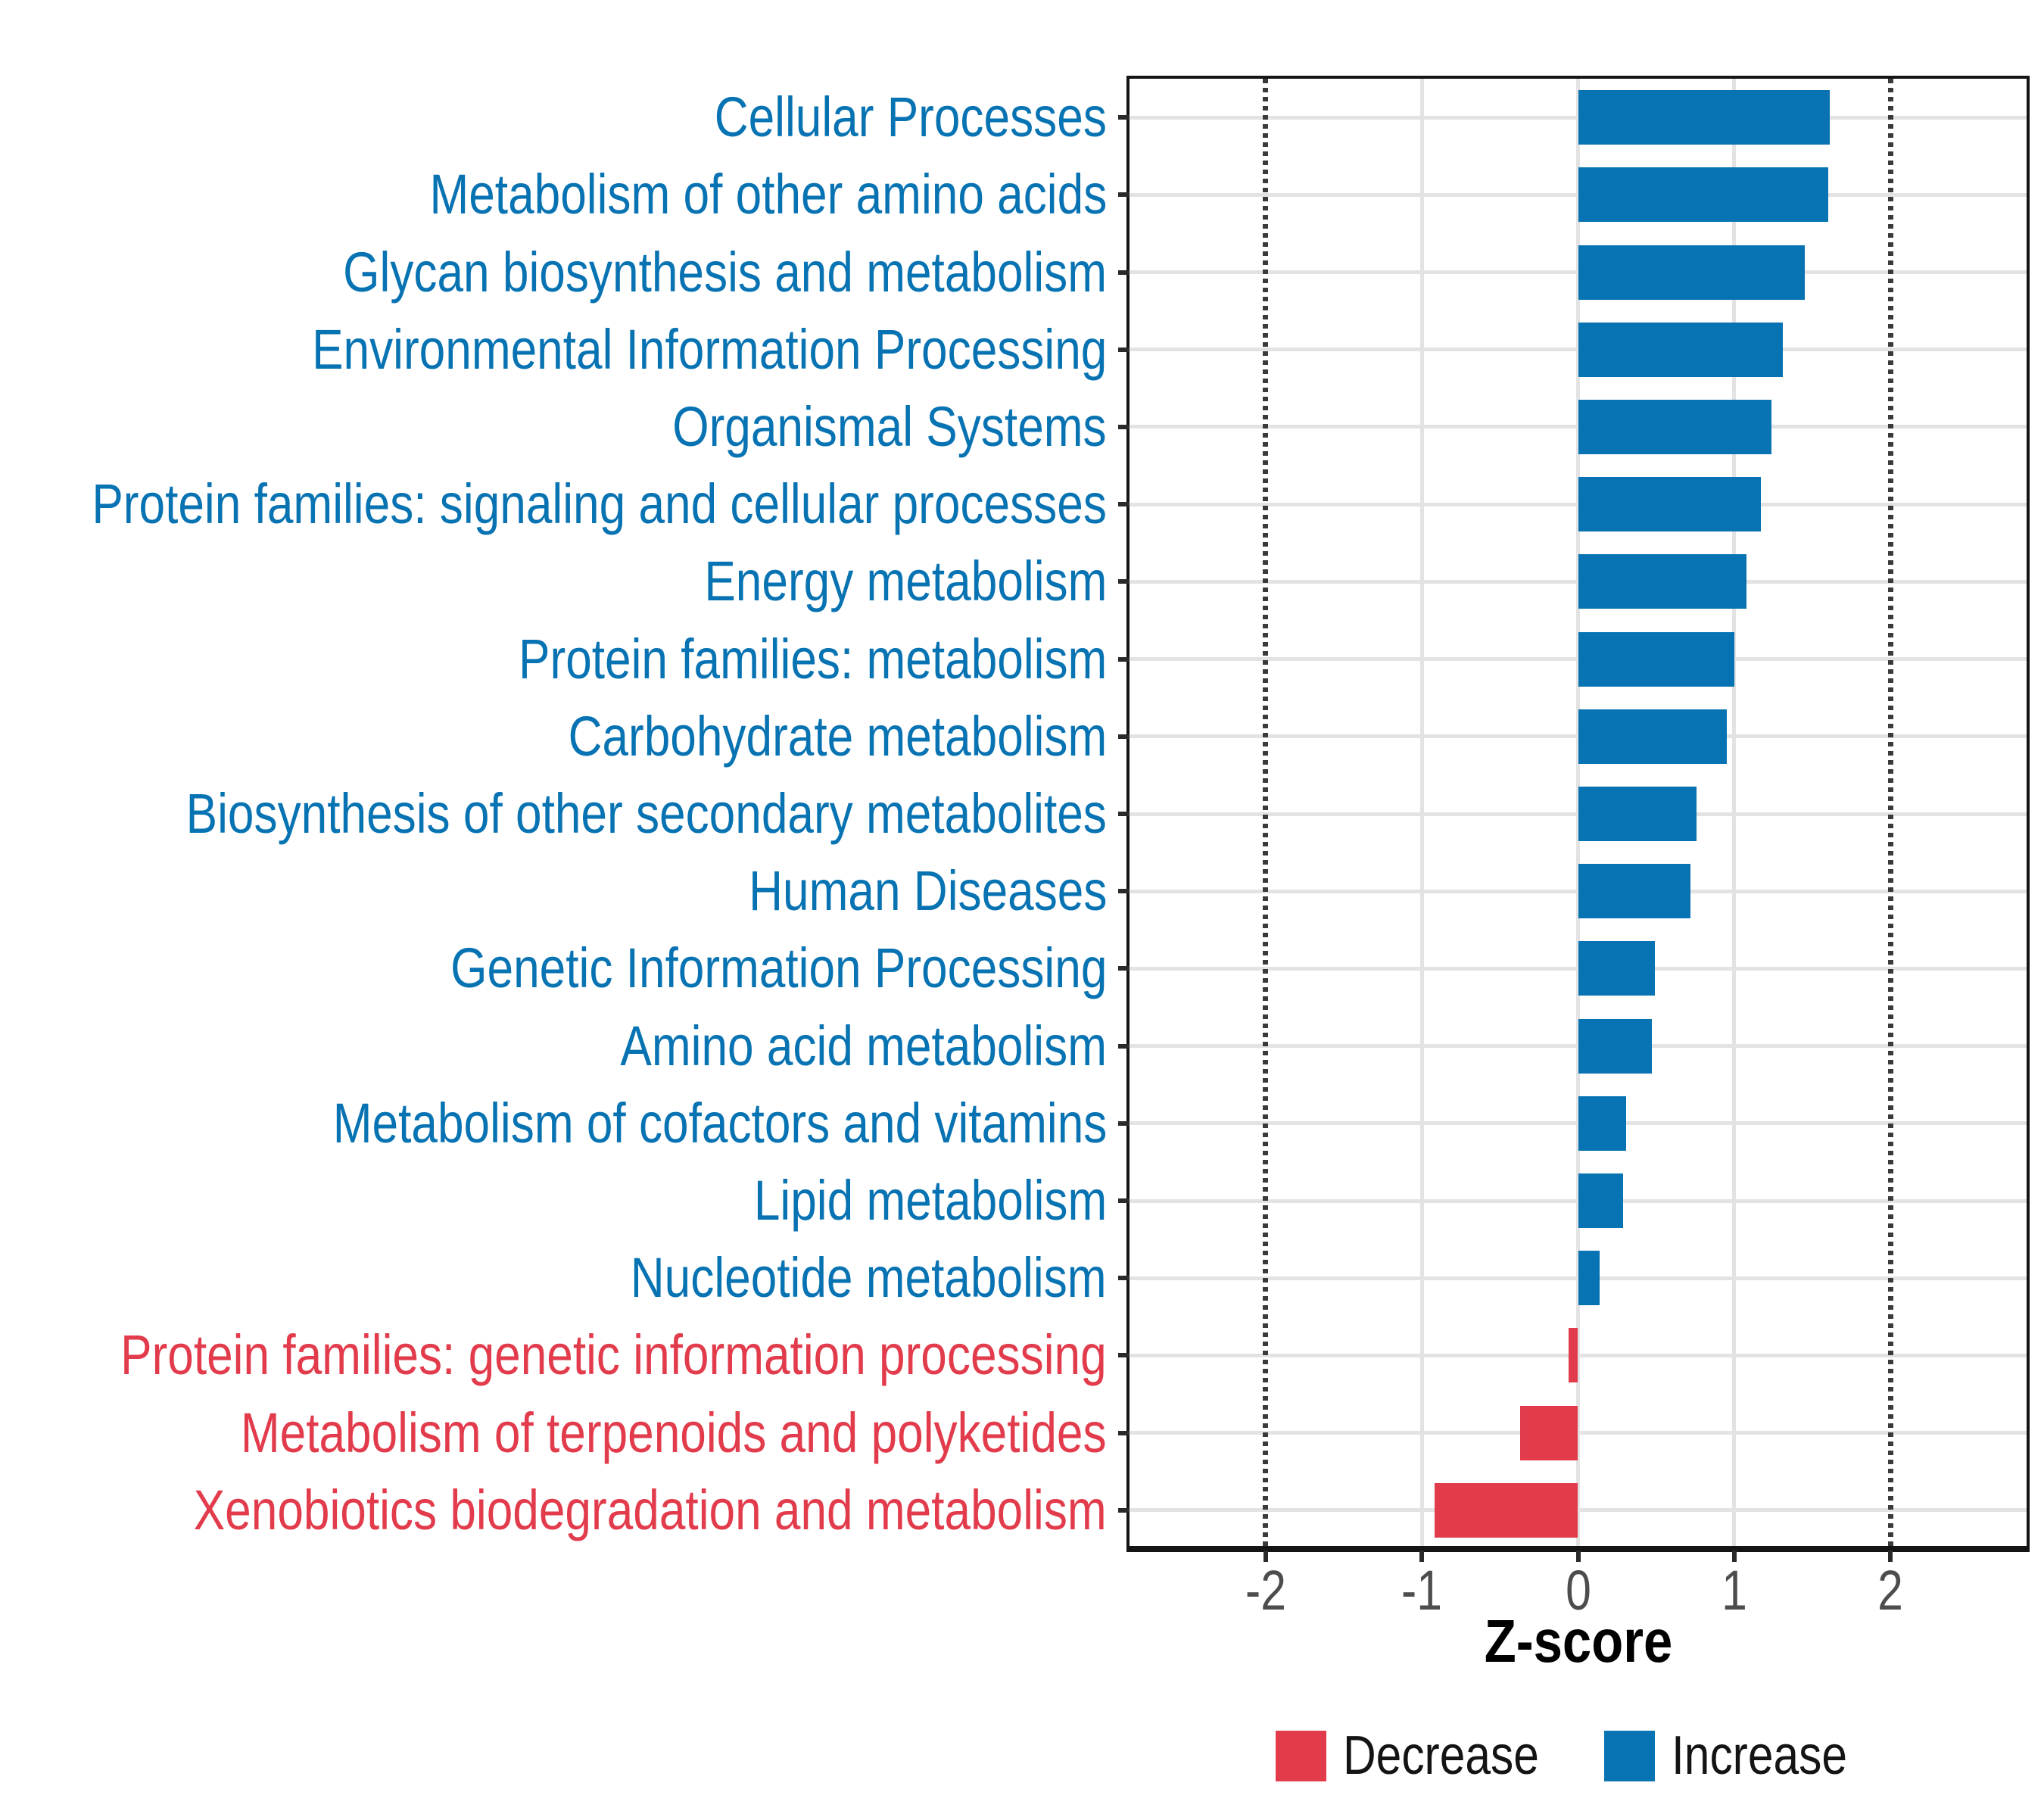 The width and height of the screenshot is (2044, 1817). I want to click on dotted-guide--2, so click(1266, 814).